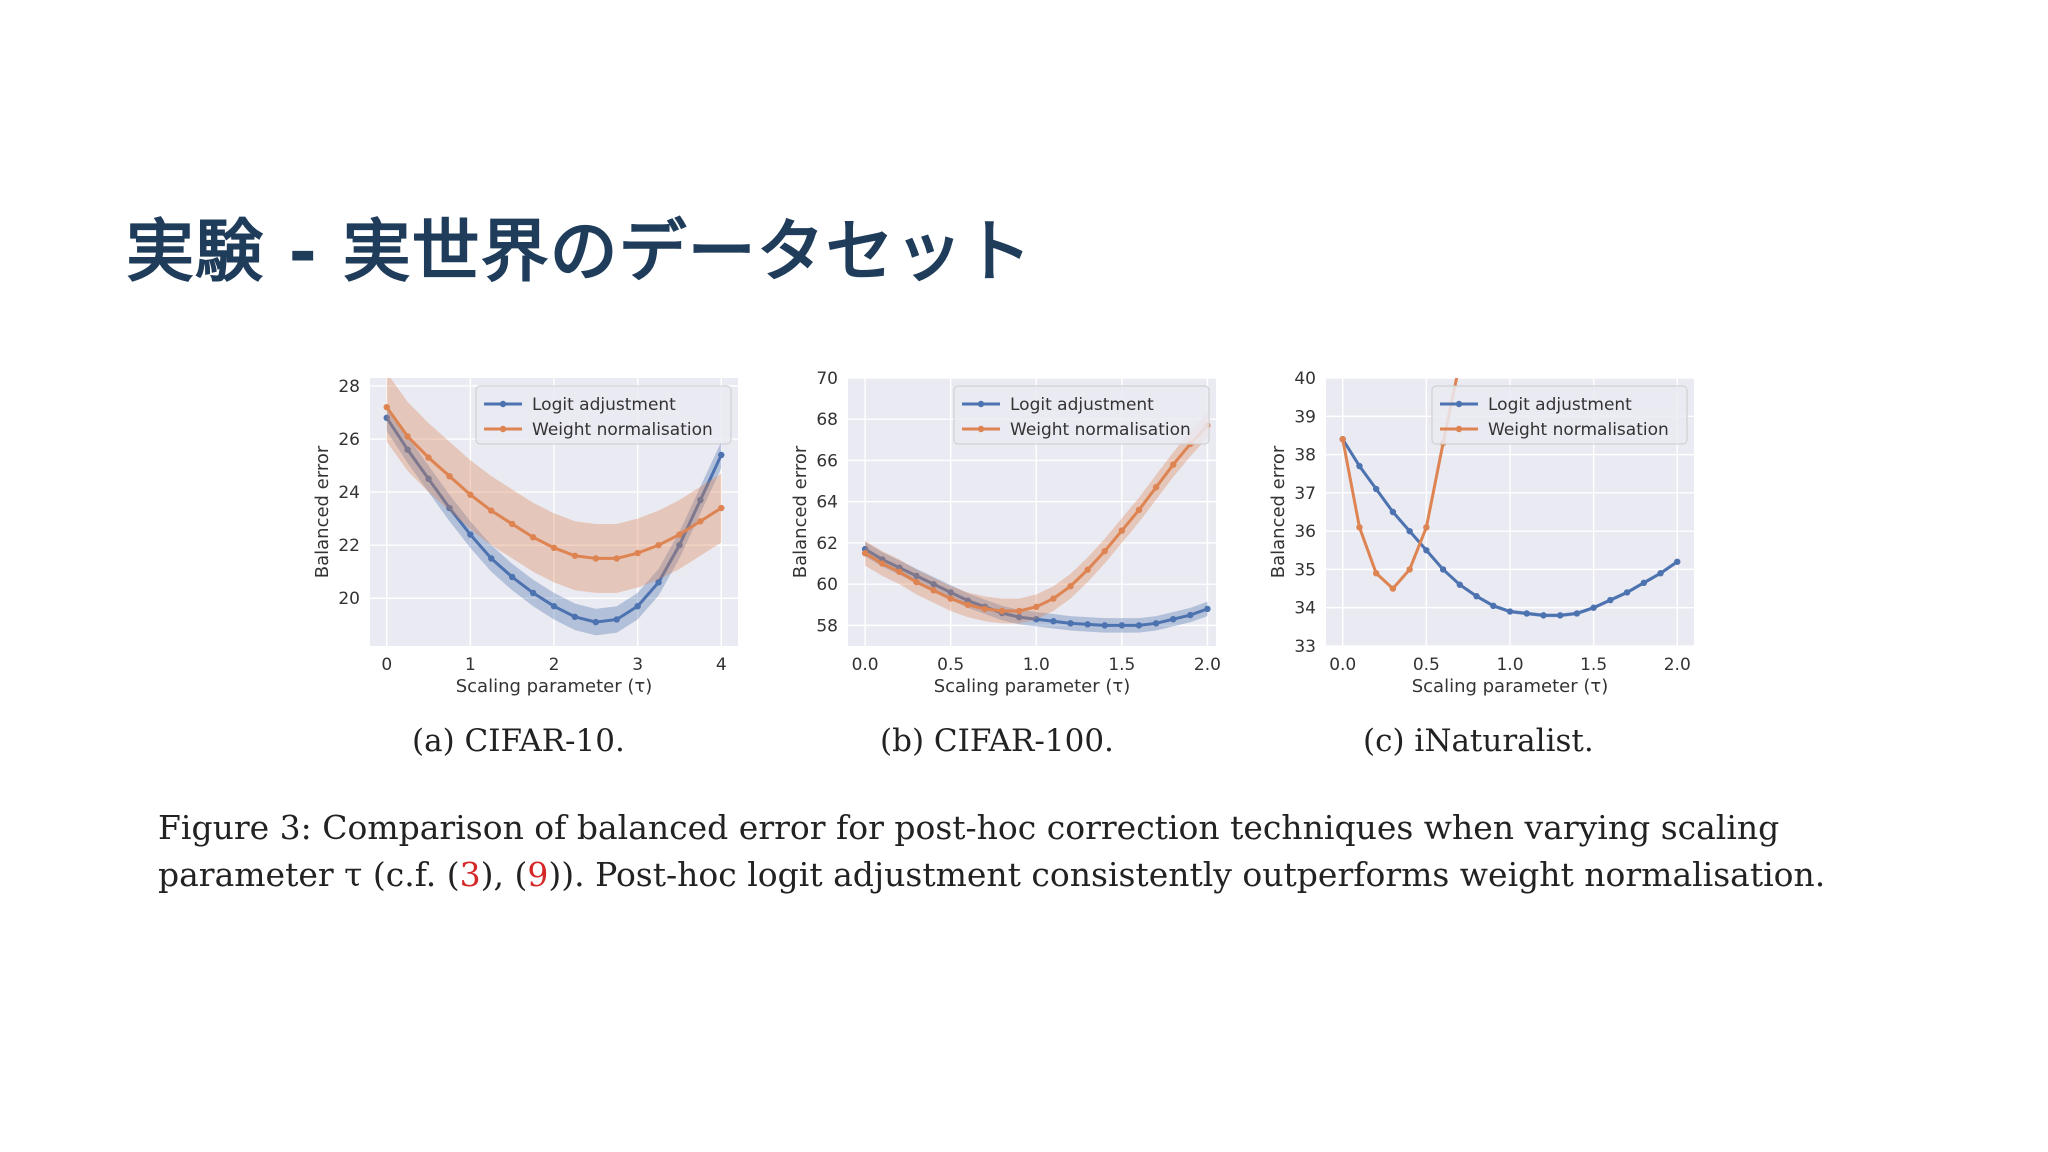 This screenshot has height=1152, width=2048. Describe the element at coordinates (827, 503) in the screenshot. I see `y-tick-label: 64` at that location.